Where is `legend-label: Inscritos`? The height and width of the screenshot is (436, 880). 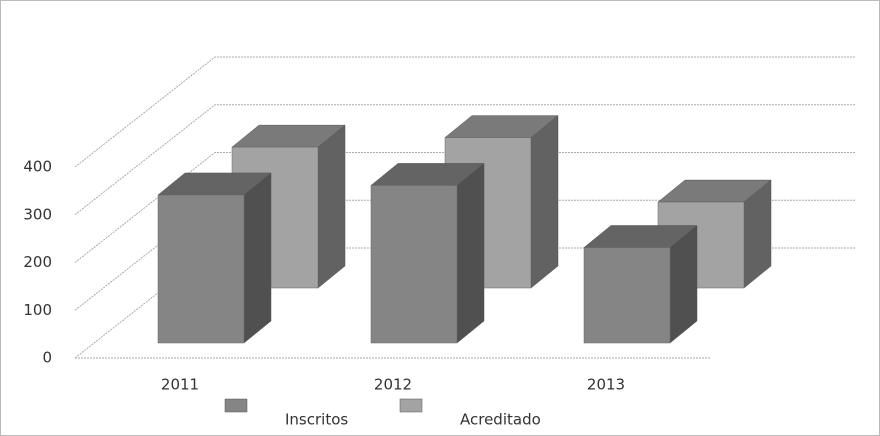 legend-label: Inscritos is located at coordinates (316, 420).